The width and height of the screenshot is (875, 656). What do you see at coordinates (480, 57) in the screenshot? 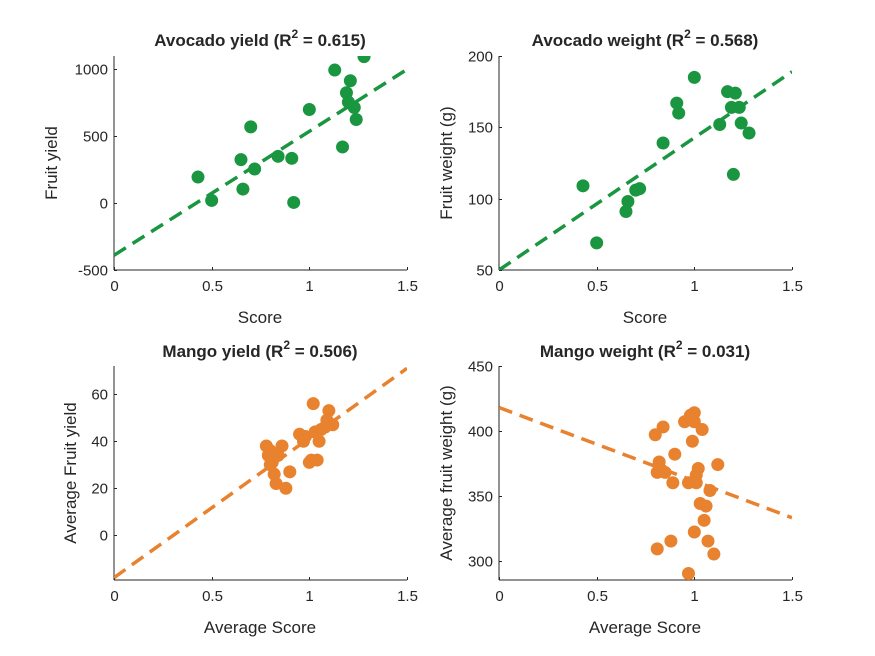
I see `y-tick-label: 200` at bounding box center [480, 57].